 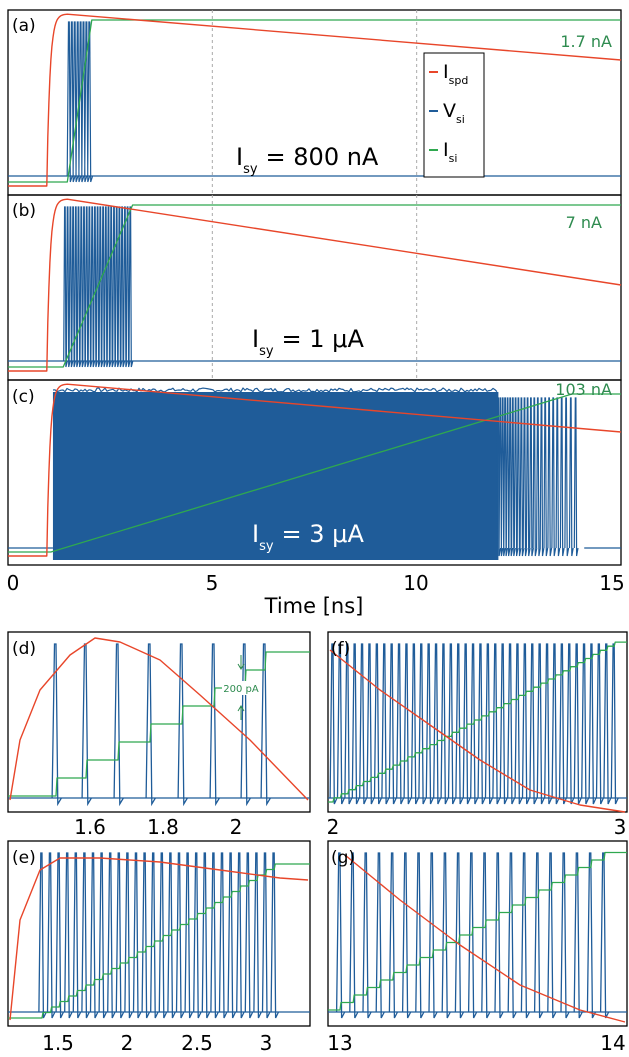 I want to click on scale-bar-200pa: 200 pA, so click(x=241, y=687).